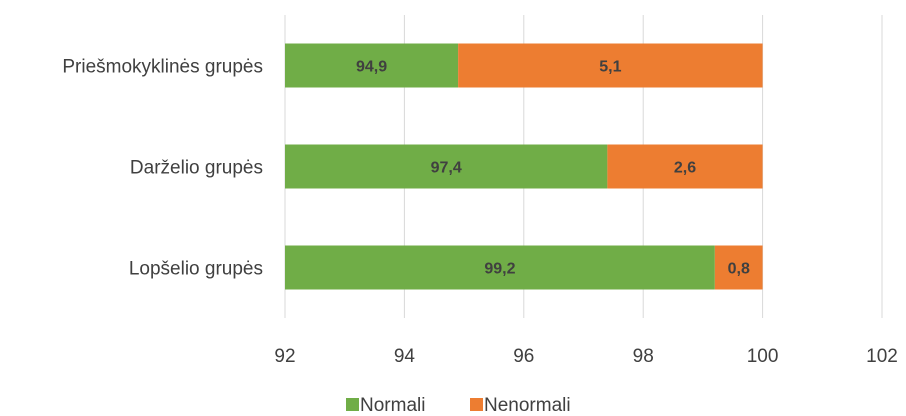  I want to click on data-label-nenormali-3: 0,8, so click(739, 269).